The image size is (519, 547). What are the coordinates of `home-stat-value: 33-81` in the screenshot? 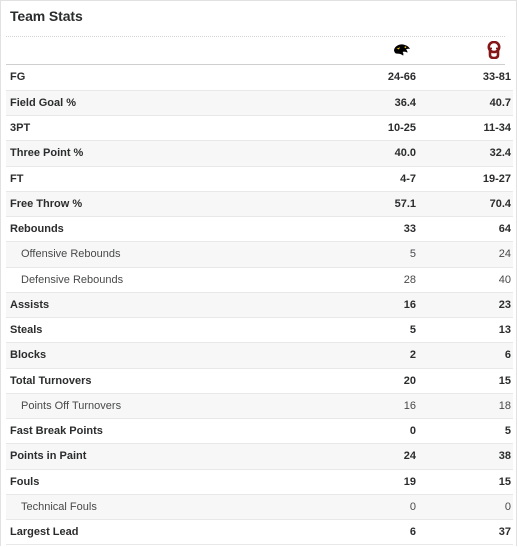 It's located at (464, 78).